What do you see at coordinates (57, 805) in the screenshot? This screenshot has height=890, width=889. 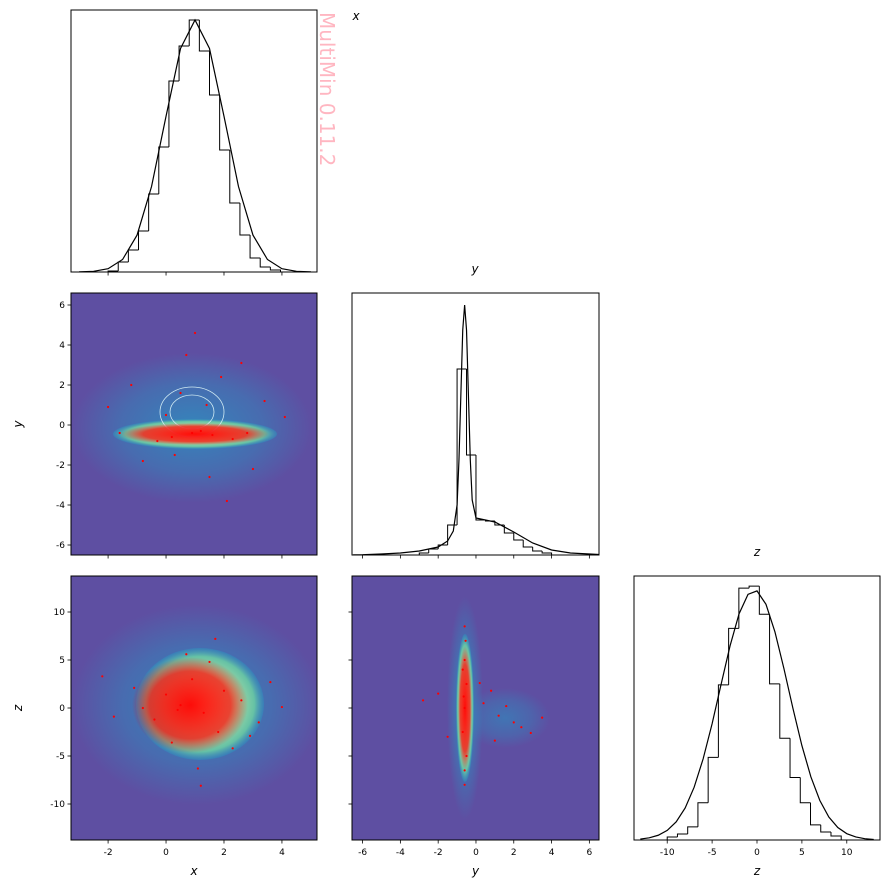 I see `y-tick-label: -10` at bounding box center [57, 805].